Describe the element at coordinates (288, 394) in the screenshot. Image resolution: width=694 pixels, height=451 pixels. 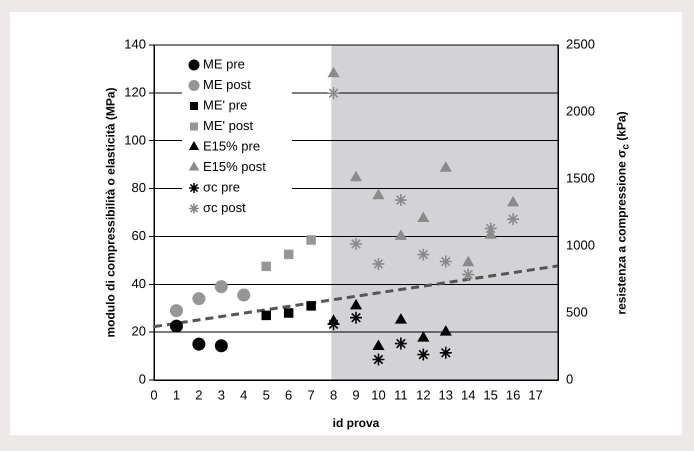
I see `x-tick-label: 6` at that location.